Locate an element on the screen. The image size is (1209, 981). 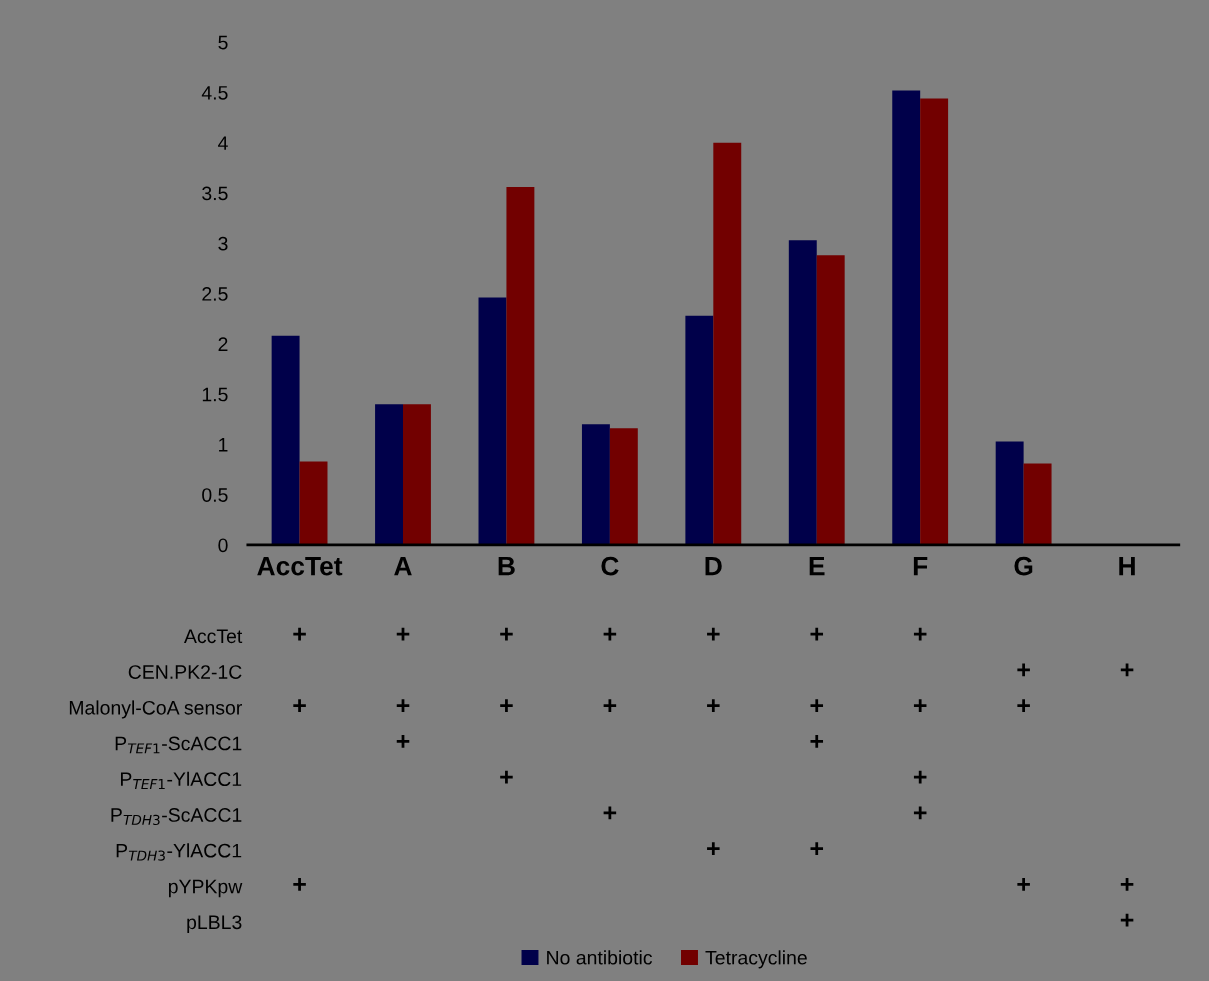
x-tick-label: H is located at coordinates (1127, 566).